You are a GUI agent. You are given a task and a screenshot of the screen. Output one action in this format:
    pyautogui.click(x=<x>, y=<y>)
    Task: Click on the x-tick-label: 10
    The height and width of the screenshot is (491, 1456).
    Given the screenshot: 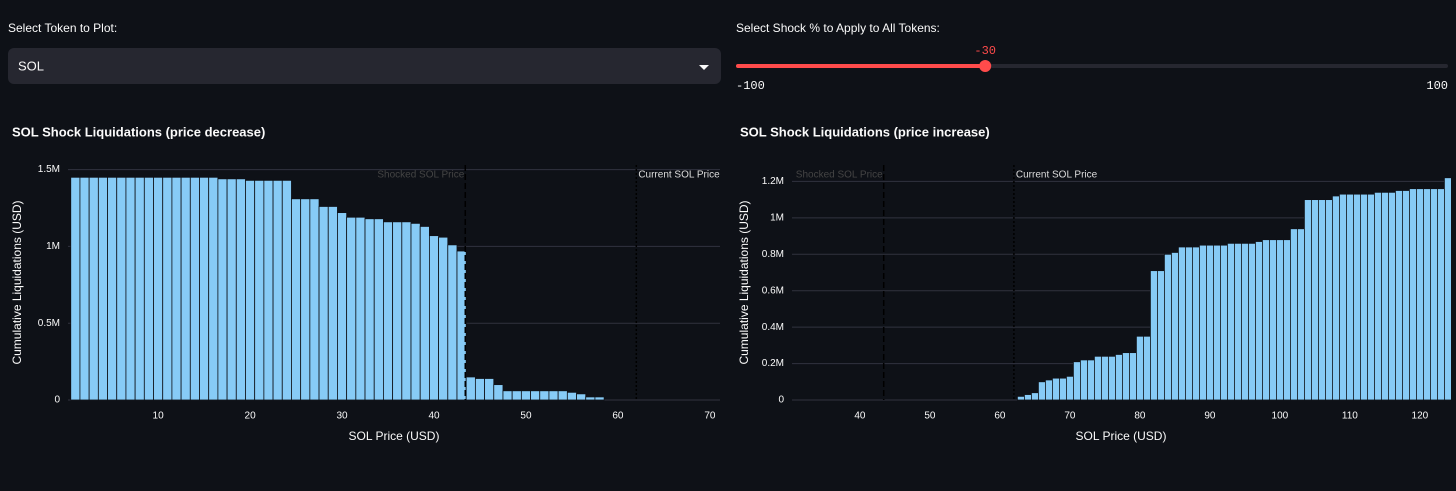 What is the action you would take?
    pyautogui.click(x=159, y=416)
    